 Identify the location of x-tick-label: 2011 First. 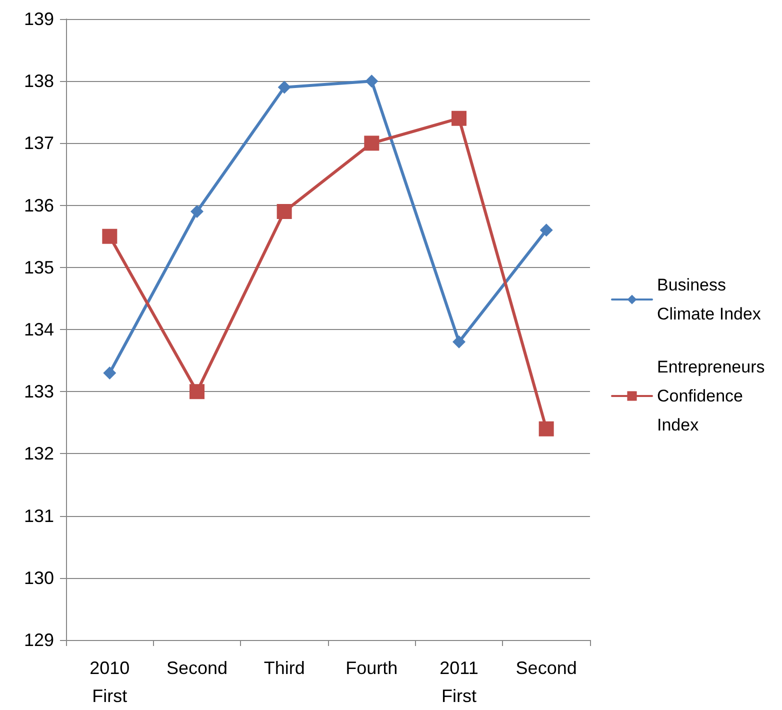
(459, 682).